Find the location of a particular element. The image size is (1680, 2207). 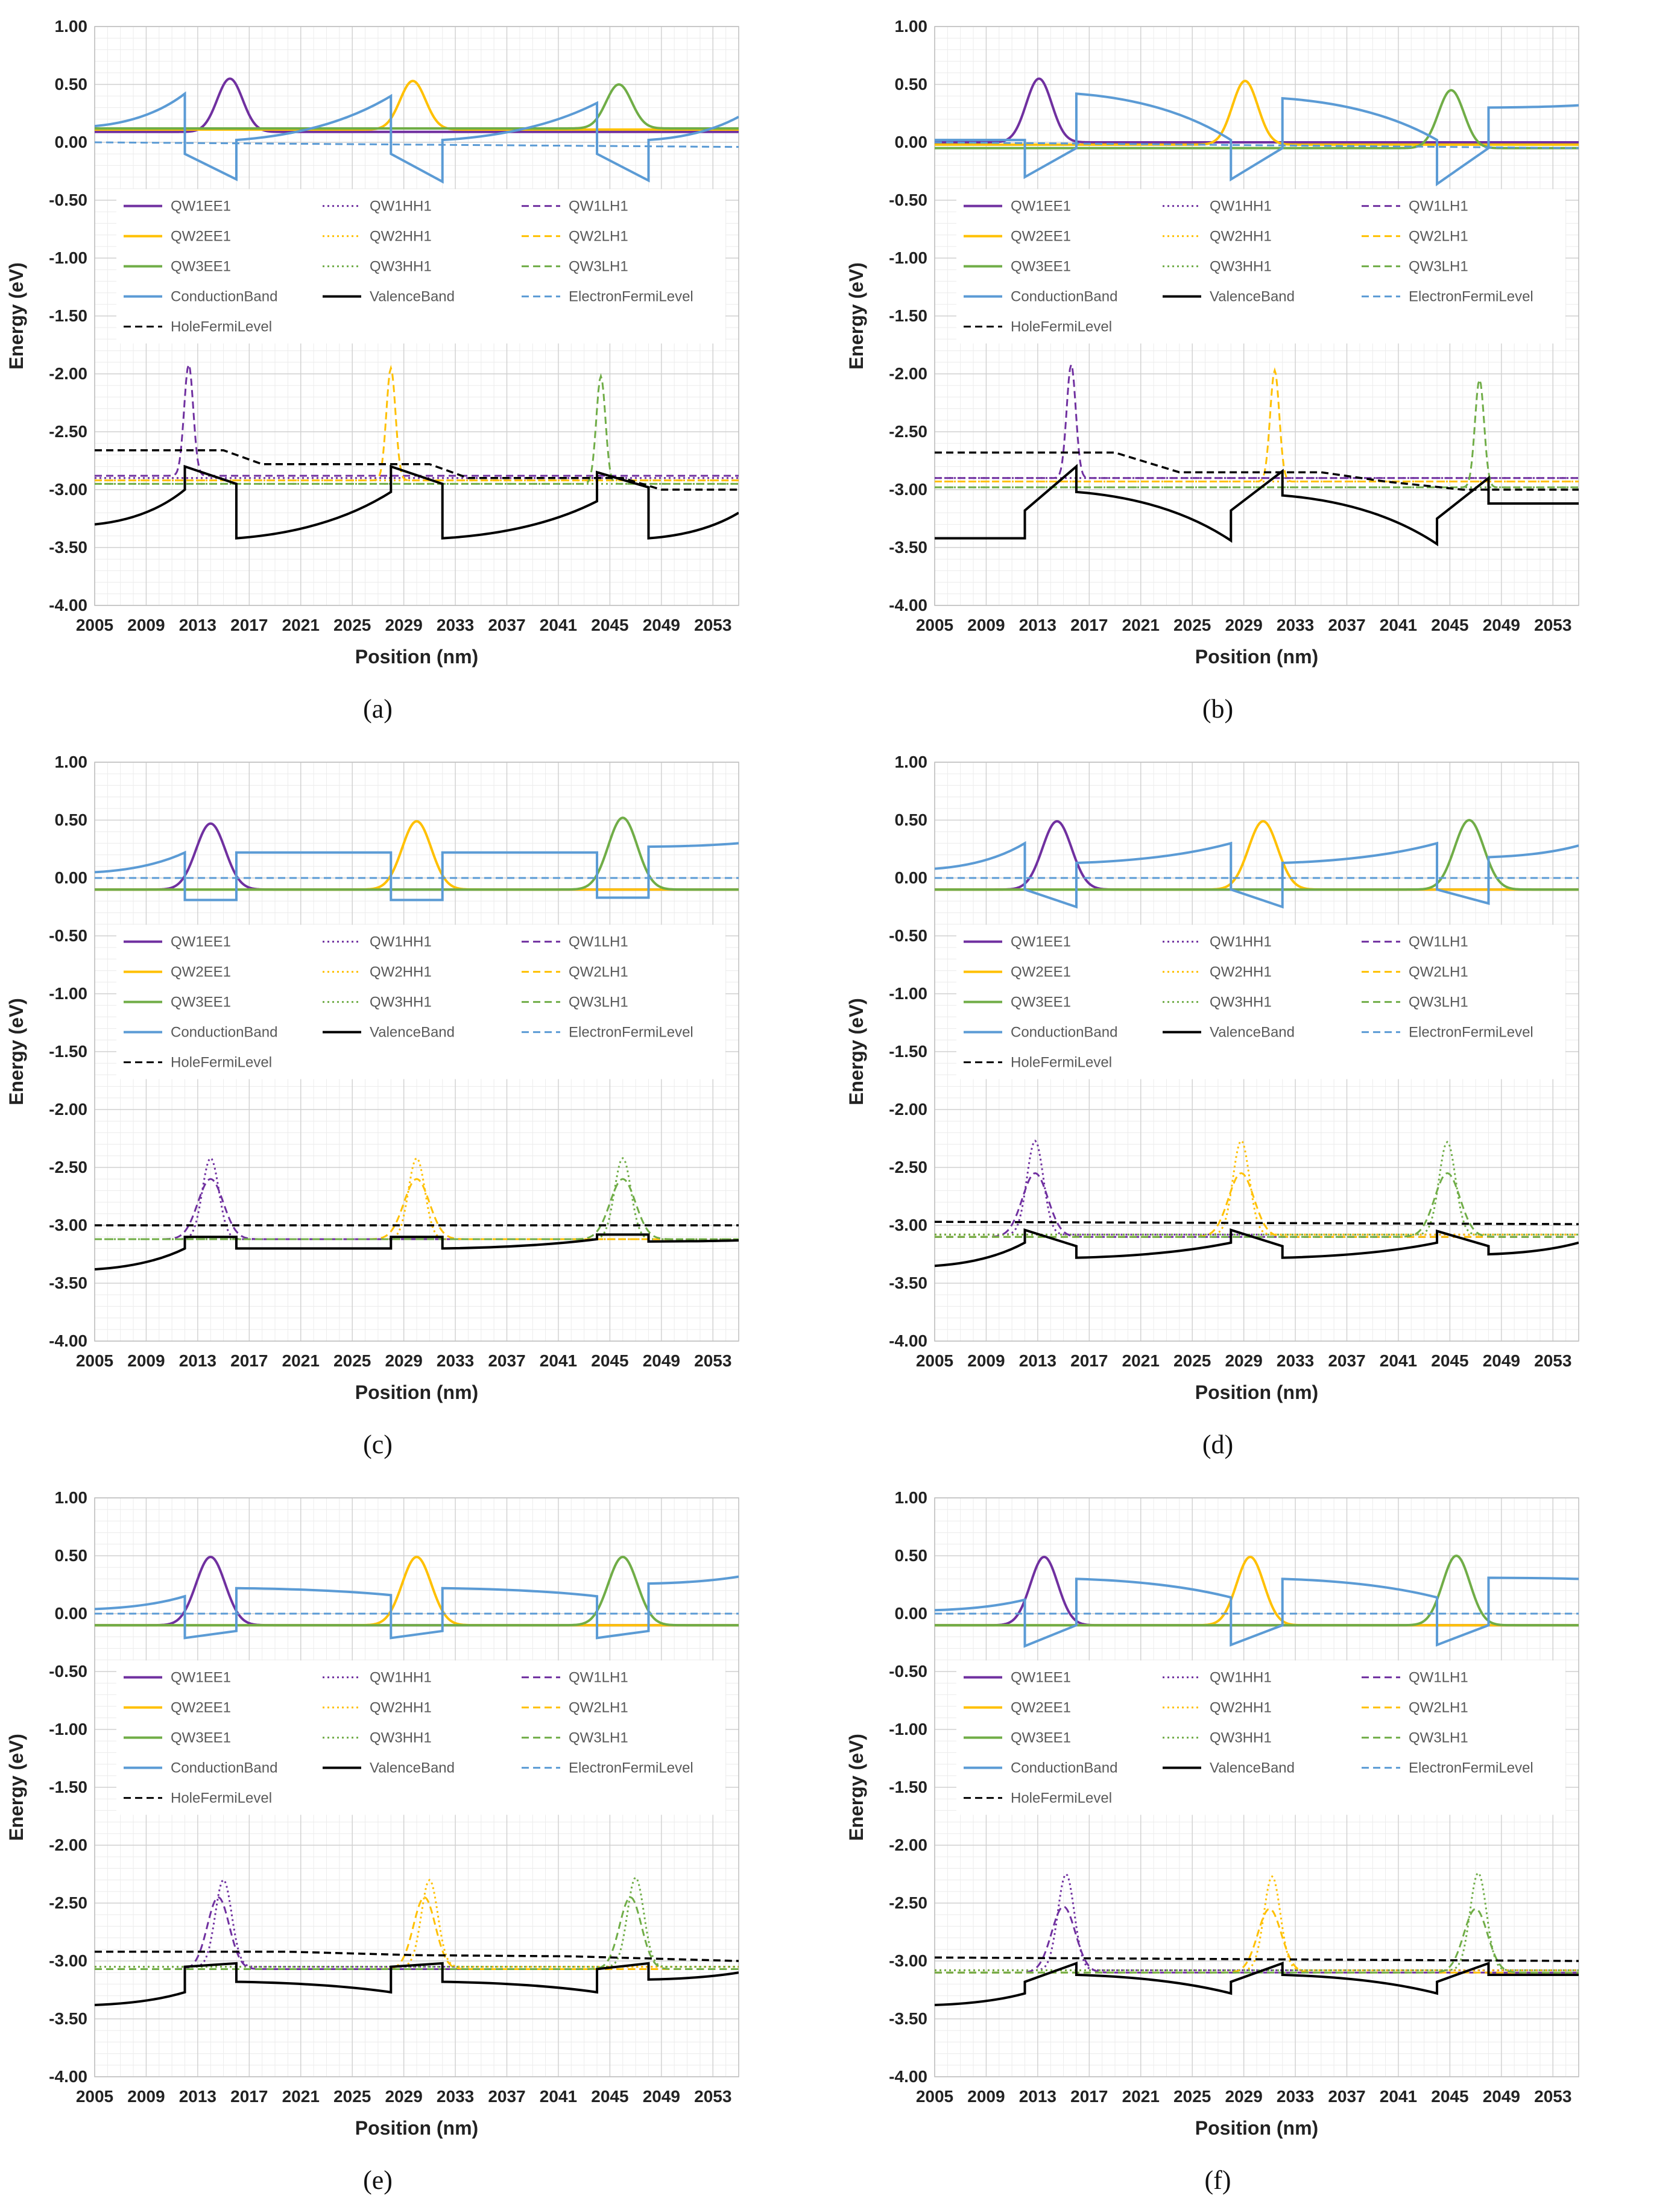

y-tick-label: -3.50 is located at coordinates (908, 1283).